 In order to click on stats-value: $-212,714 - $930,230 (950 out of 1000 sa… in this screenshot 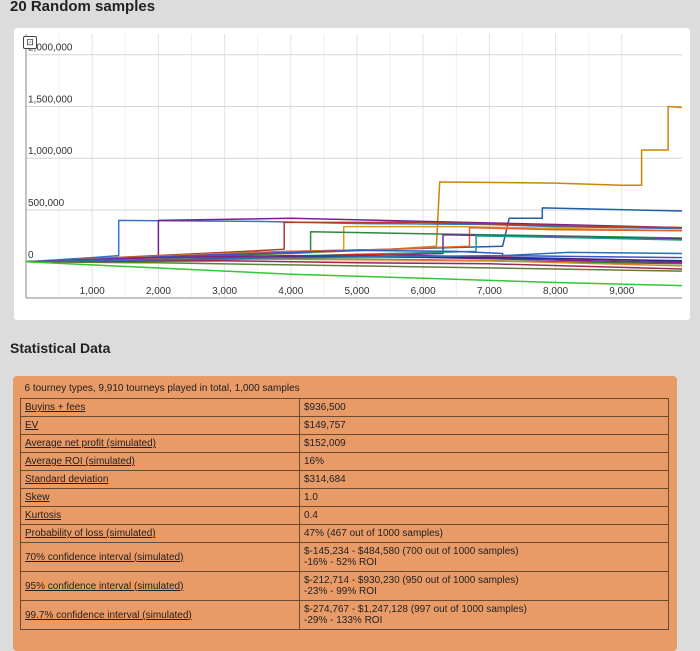, I will do `click(411, 580)`.